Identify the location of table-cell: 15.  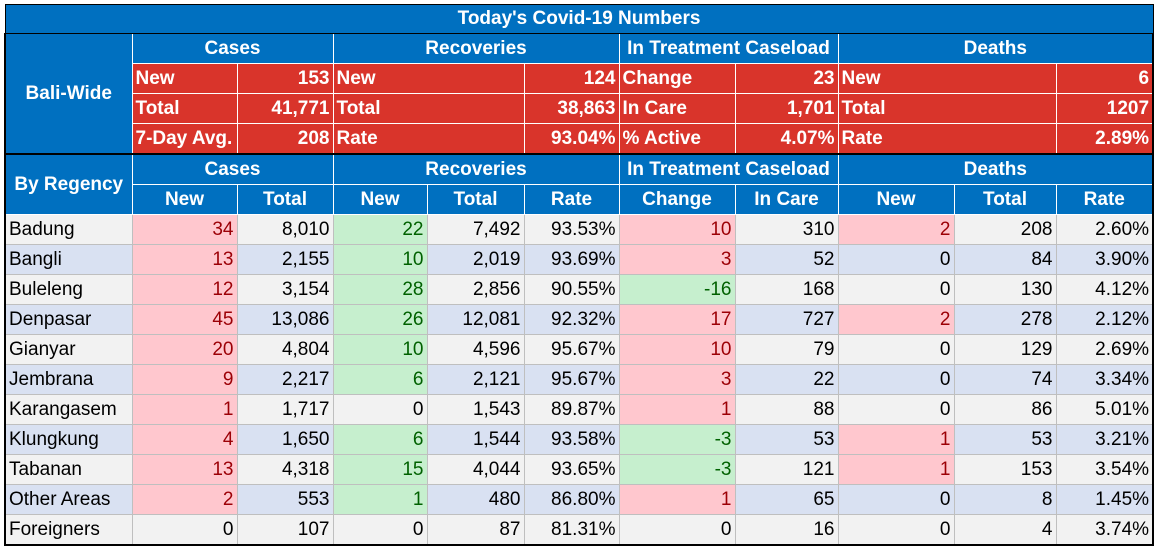
(380, 469).